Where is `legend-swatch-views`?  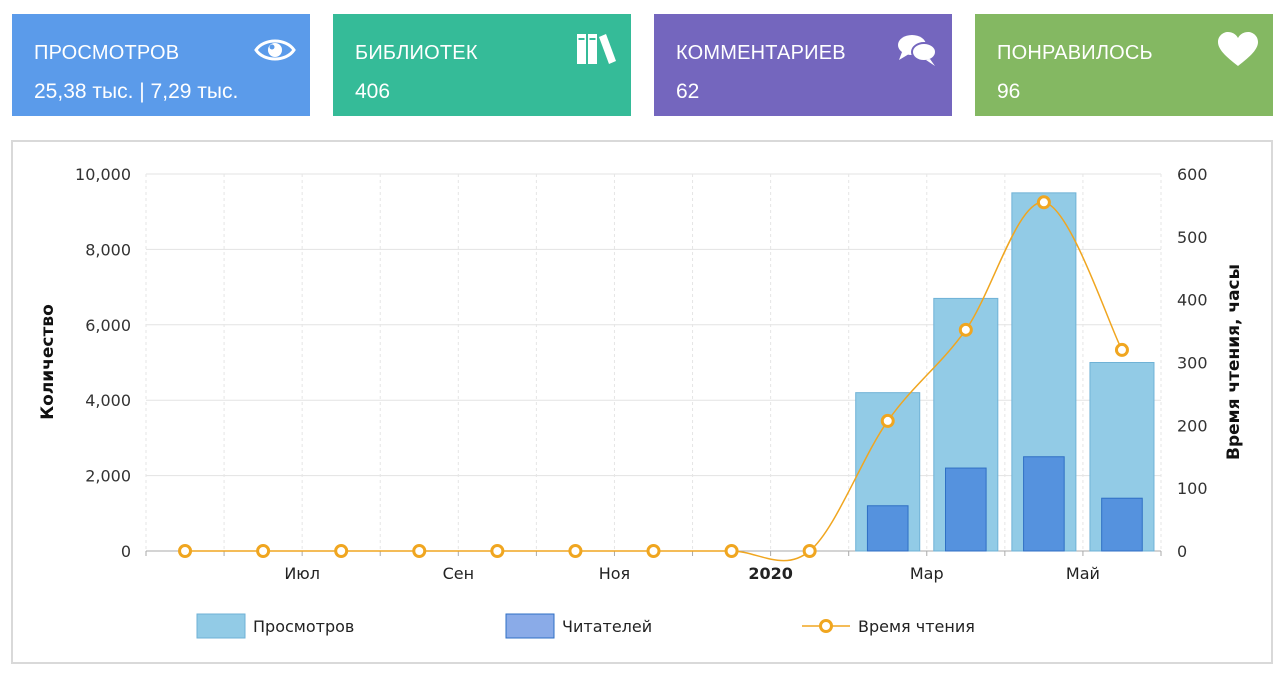
legend-swatch-views is located at coordinates (221, 626).